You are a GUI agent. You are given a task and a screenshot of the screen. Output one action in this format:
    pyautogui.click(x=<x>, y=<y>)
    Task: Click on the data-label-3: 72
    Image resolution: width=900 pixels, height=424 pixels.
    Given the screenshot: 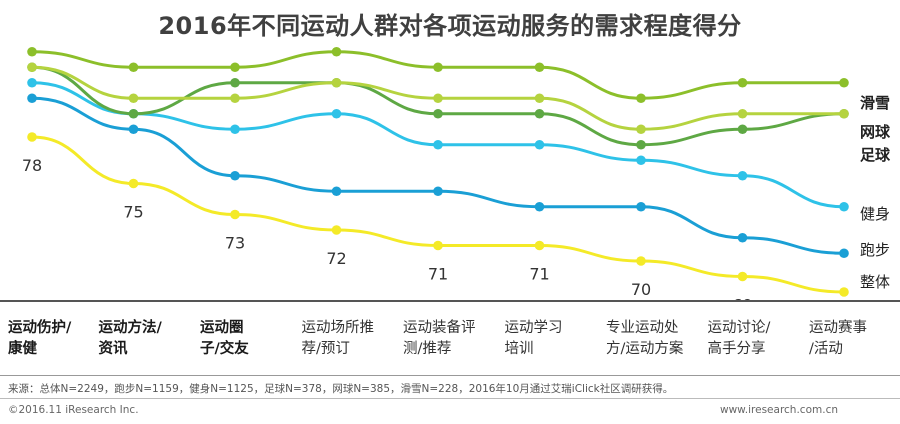 What is the action you would take?
    pyautogui.click(x=336, y=258)
    